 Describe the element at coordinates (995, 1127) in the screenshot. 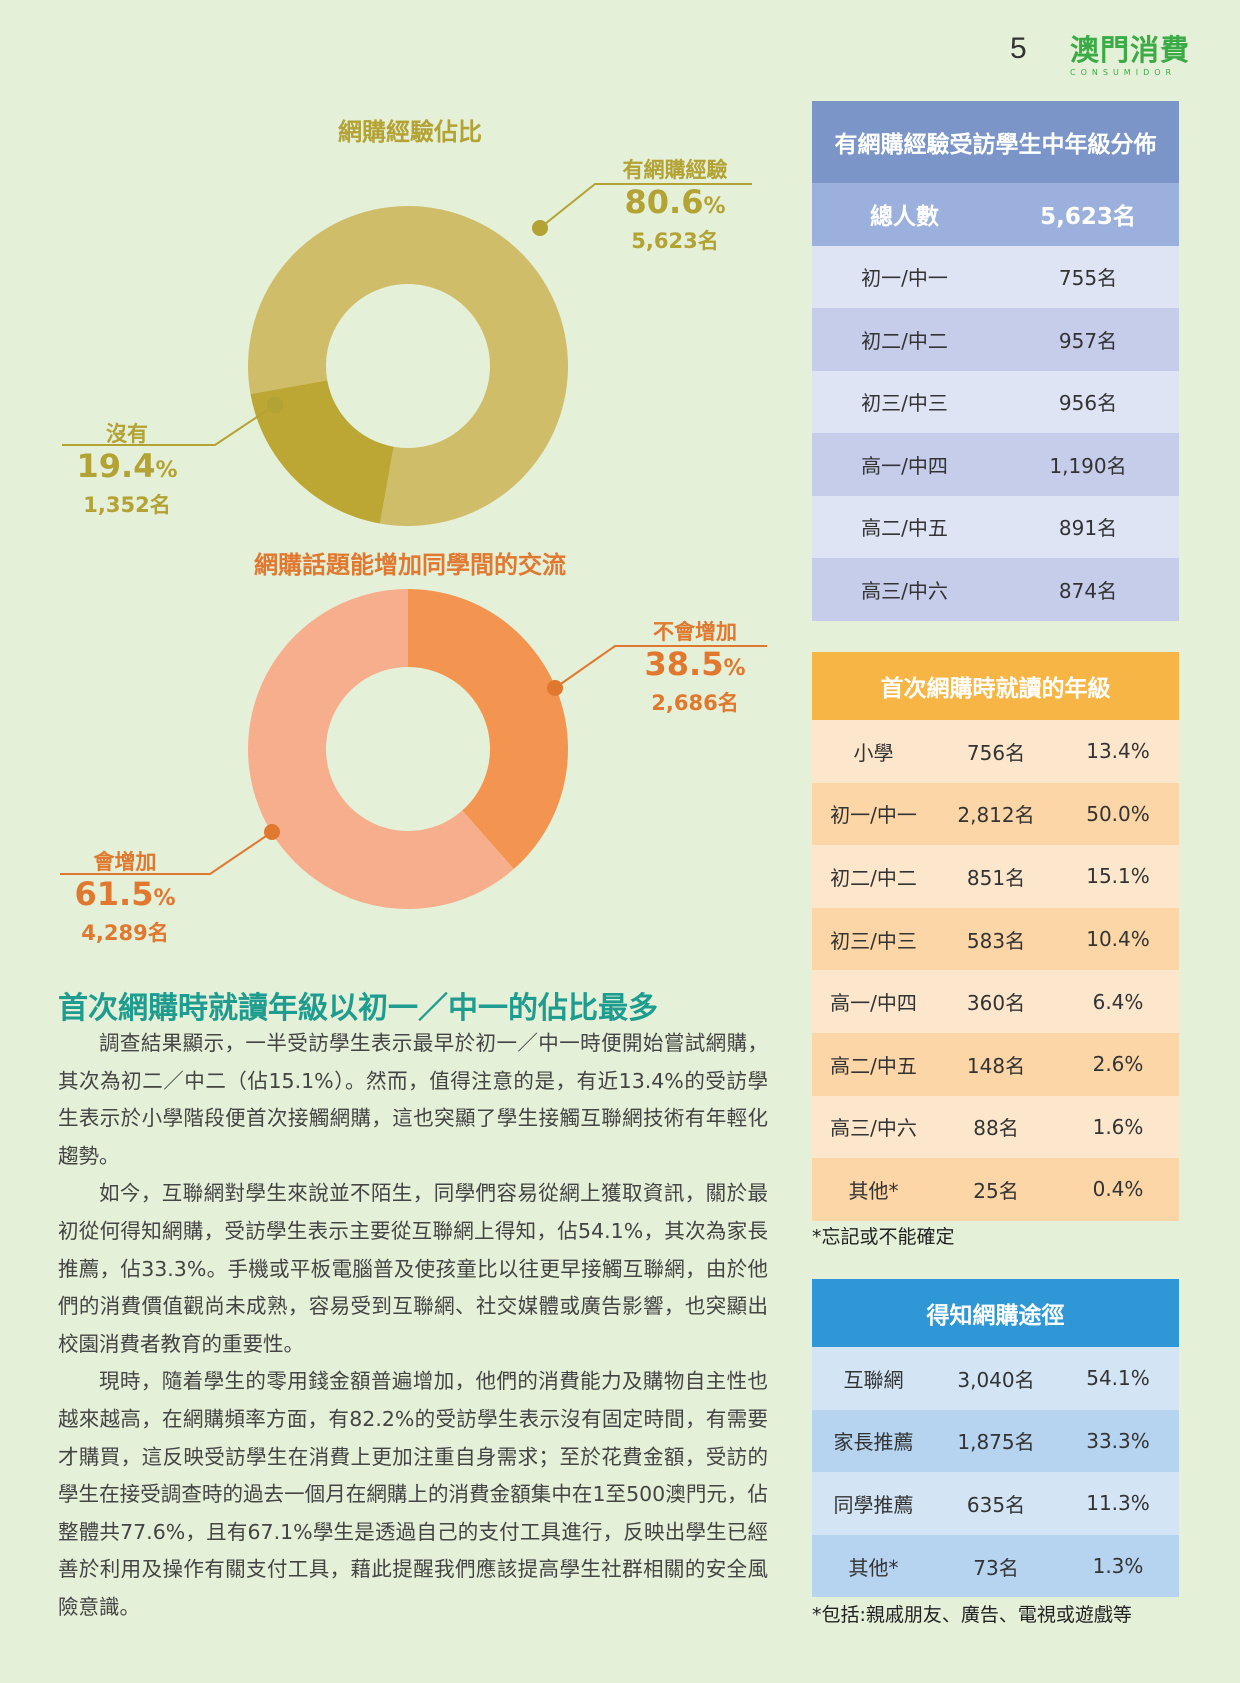

I see `table-row: 高三/中六 88名 1.6%` at that location.